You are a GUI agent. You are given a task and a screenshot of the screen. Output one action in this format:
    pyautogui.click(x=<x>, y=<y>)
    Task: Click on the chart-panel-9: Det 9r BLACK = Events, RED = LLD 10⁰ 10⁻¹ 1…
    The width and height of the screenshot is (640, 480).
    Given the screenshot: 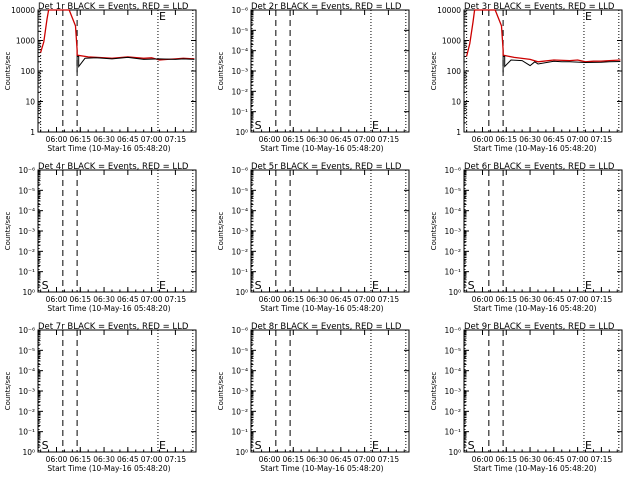 What is the action you would take?
    pyautogui.click(x=526, y=397)
    